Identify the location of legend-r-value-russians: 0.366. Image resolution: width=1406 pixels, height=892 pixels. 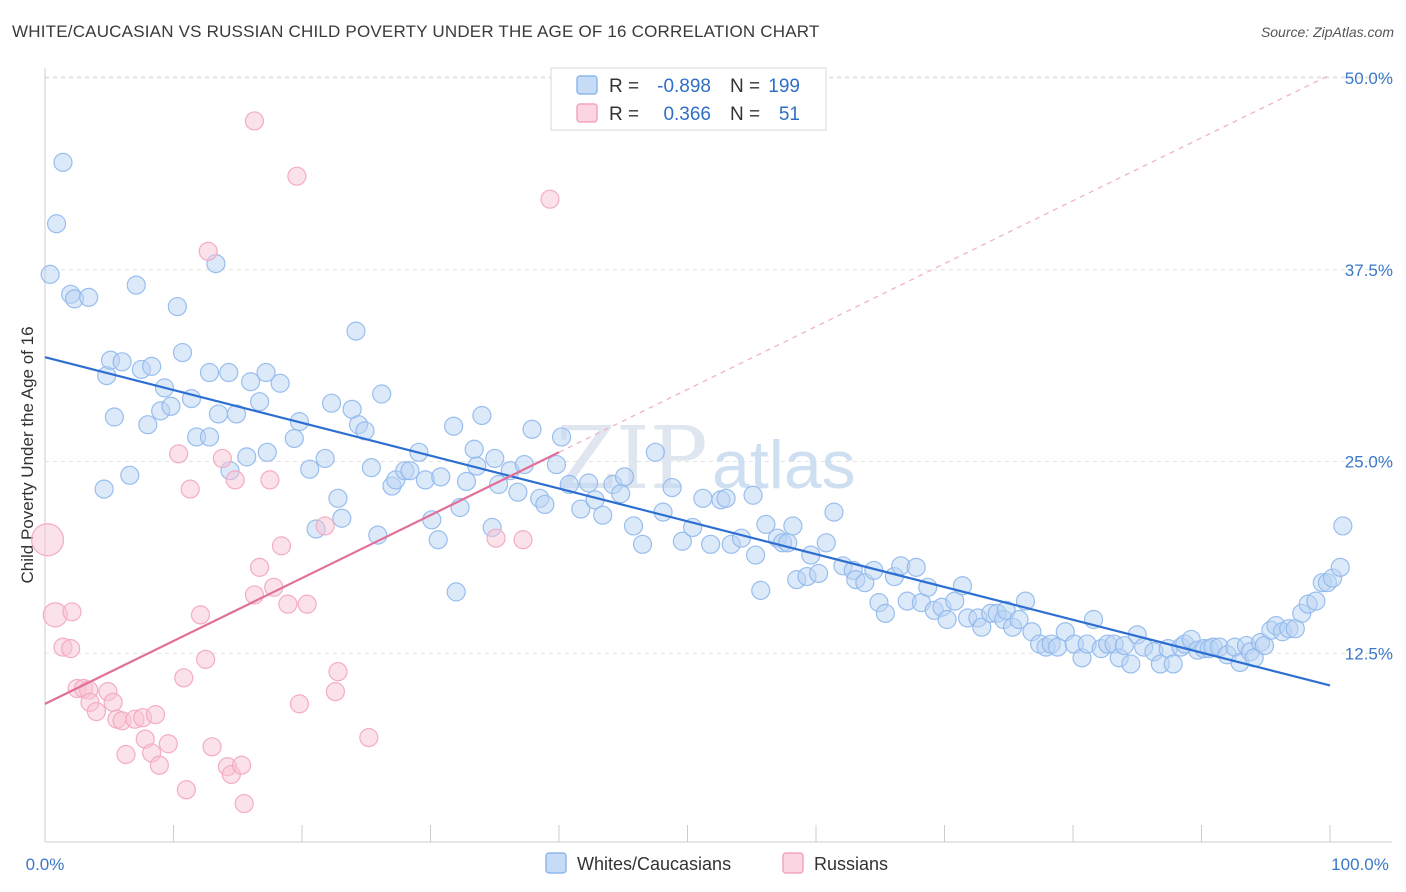
(687, 114).